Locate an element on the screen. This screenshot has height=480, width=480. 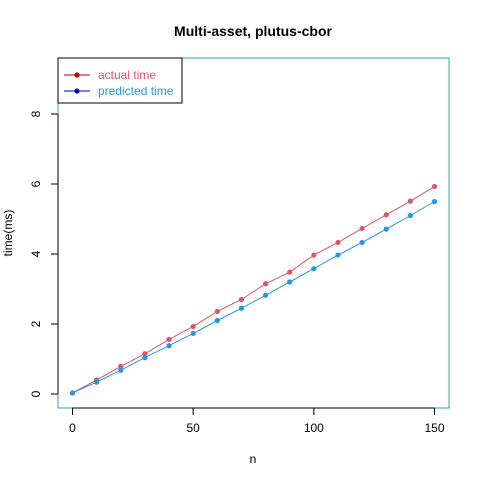
legend: actual time predicted time is located at coordinates (120, 80).